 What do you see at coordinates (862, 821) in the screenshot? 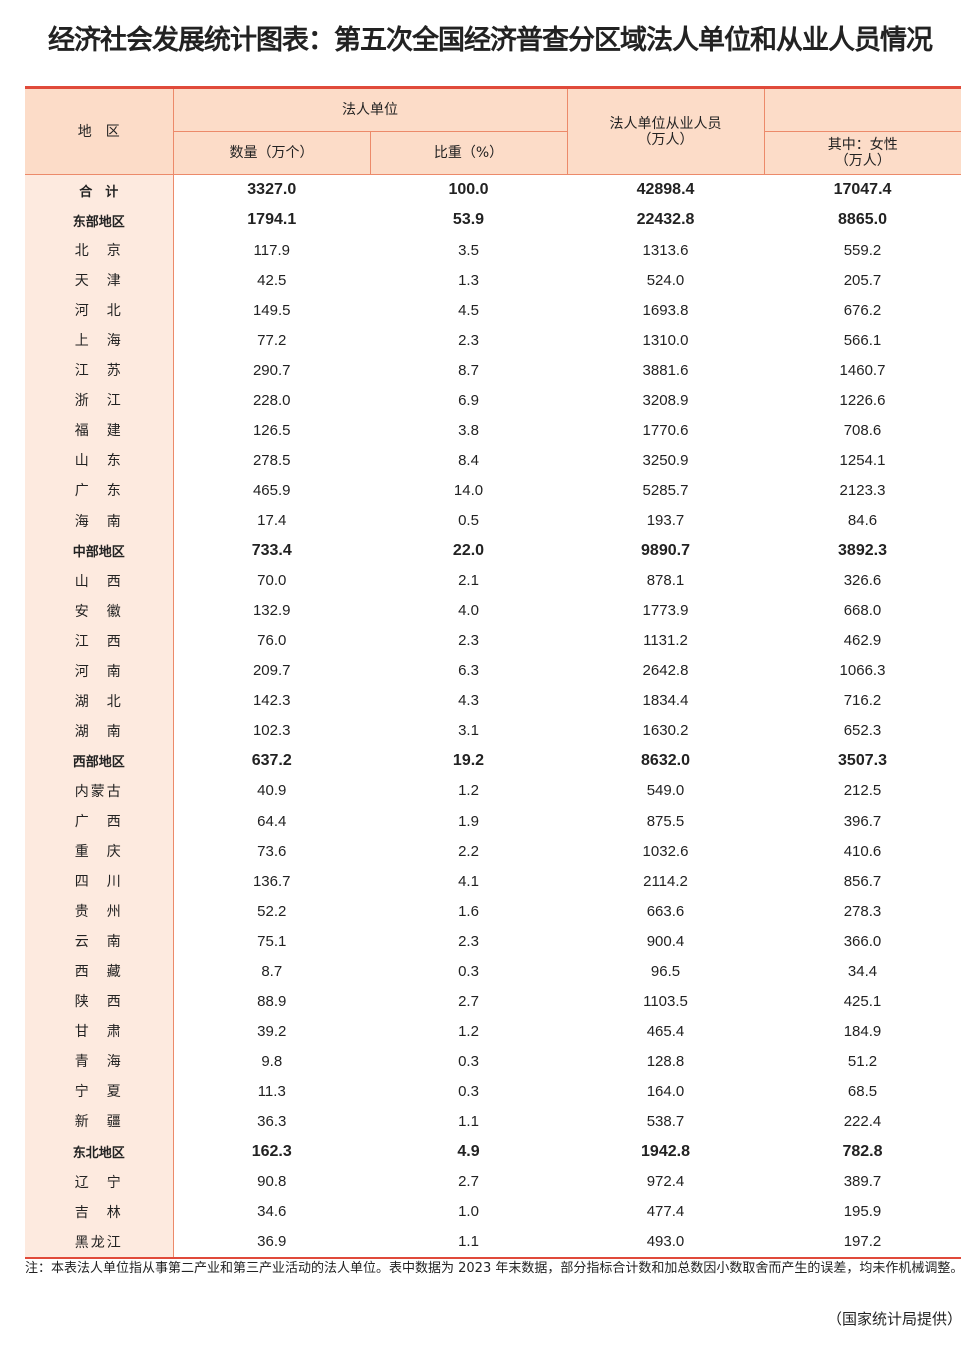
I see `female-cell: 396.7` at bounding box center [862, 821].